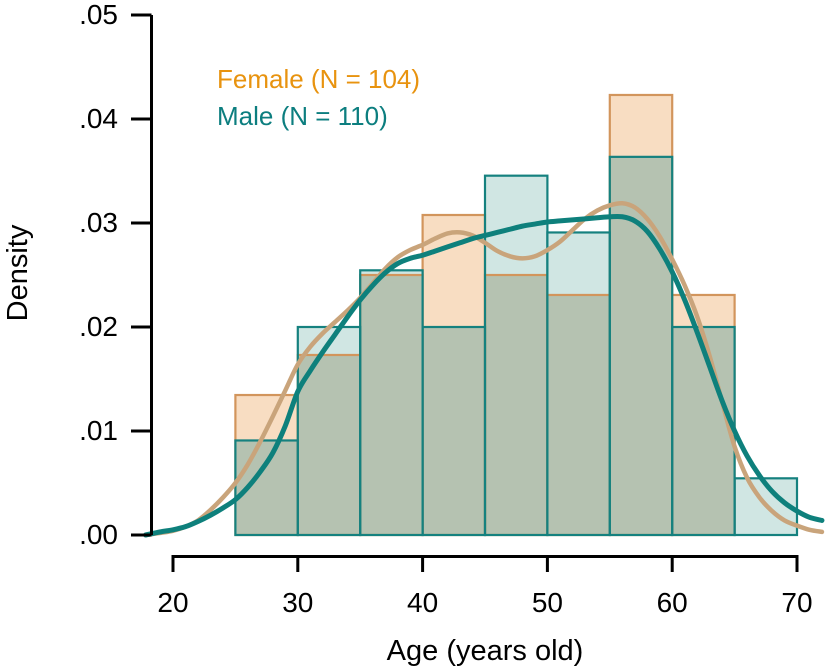  What do you see at coordinates (319, 79) in the screenshot?
I see `legend-item-female: Female (N = 104)` at bounding box center [319, 79].